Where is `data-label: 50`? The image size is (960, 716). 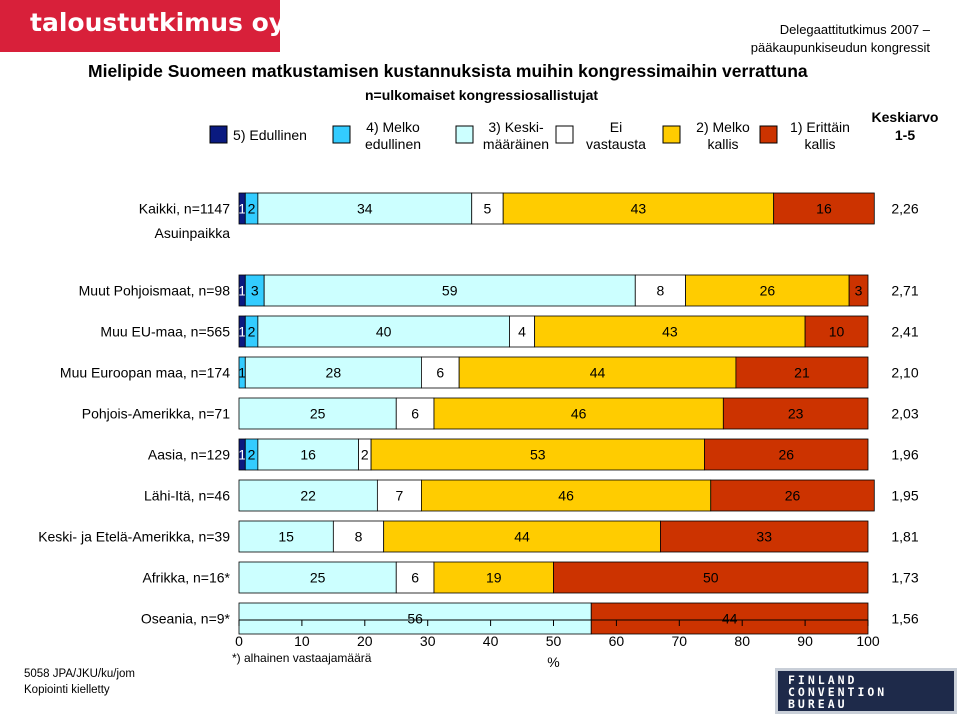 data-label: 50 is located at coordinates (711, 578).